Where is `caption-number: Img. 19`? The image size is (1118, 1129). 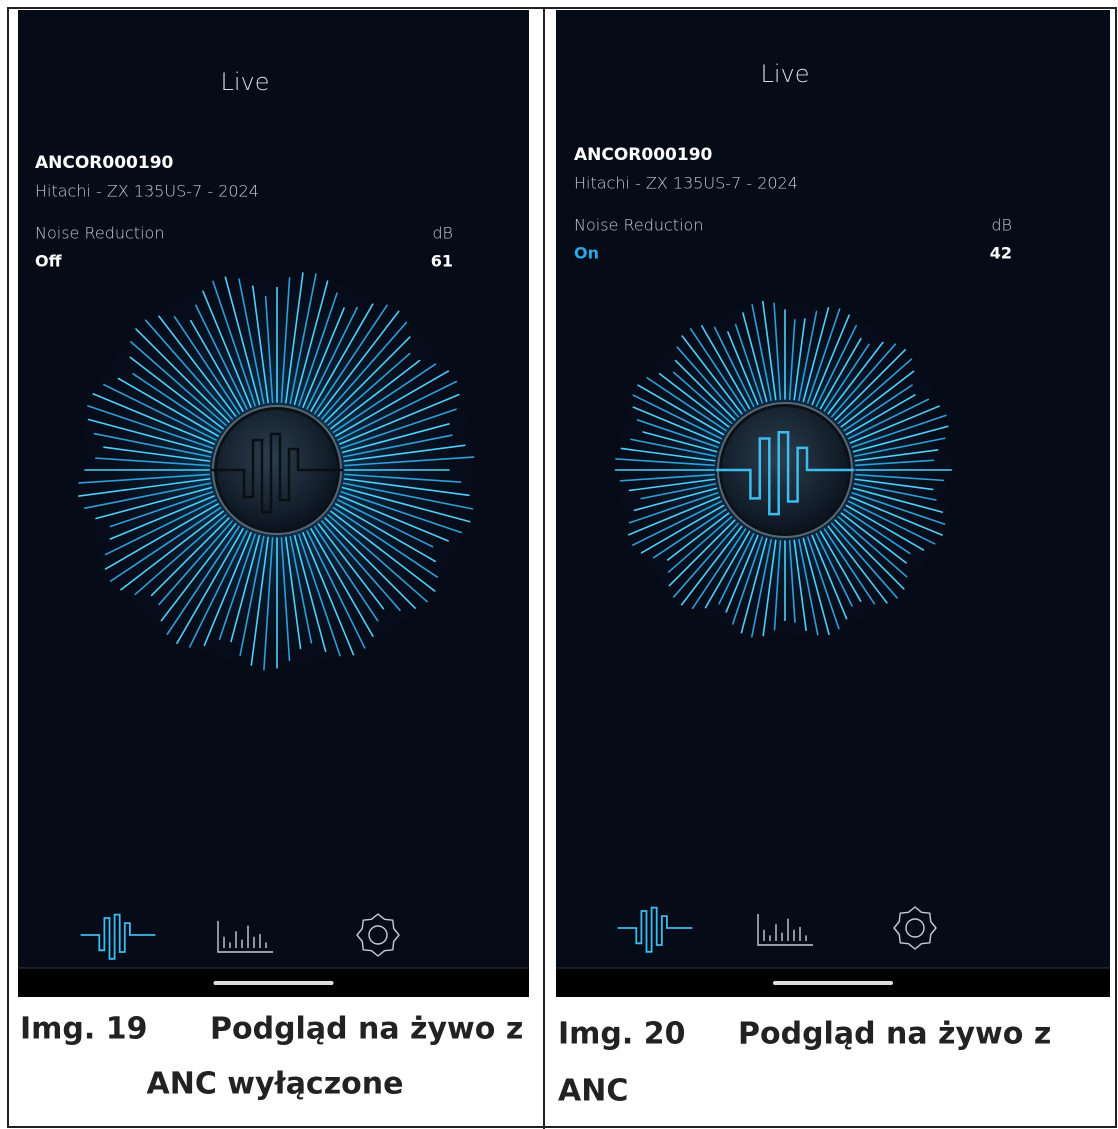 caption-number: Img. 19 is located at coordinates (84, 1029).